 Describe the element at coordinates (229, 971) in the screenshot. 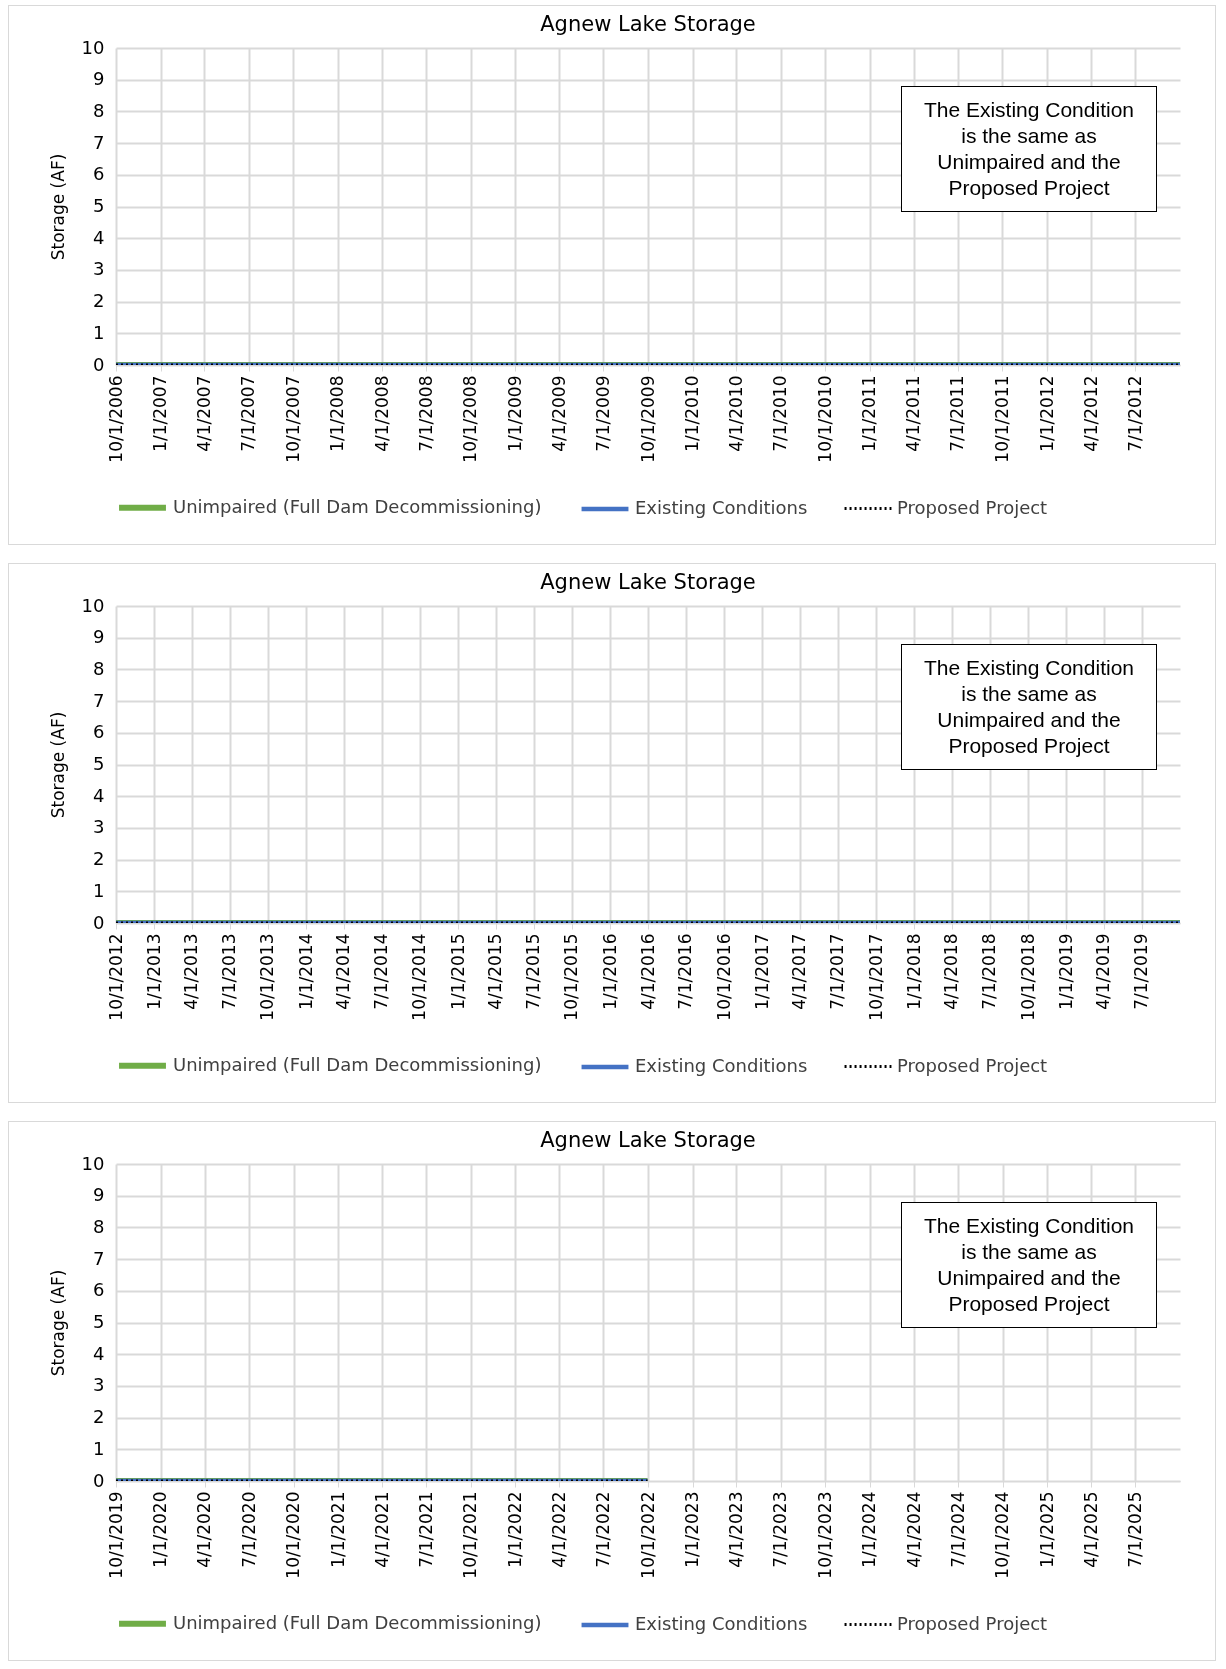

I see `x-tick-label: 7/1/2013` at that location.